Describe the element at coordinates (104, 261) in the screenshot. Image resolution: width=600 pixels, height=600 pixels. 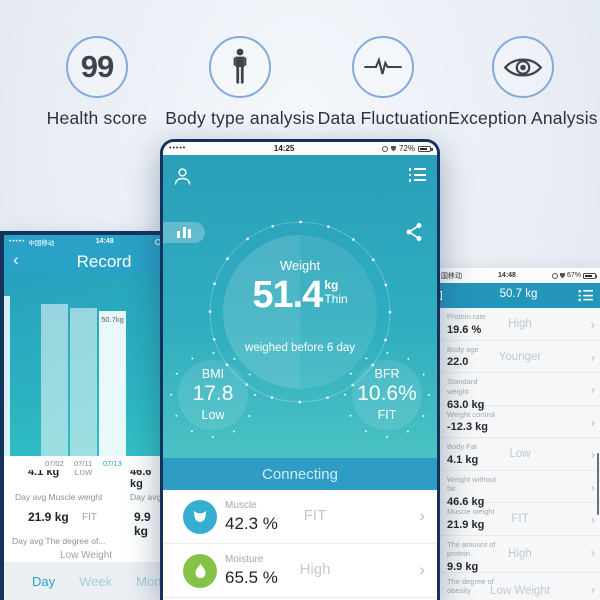
I see `page-title: Record` at that location.